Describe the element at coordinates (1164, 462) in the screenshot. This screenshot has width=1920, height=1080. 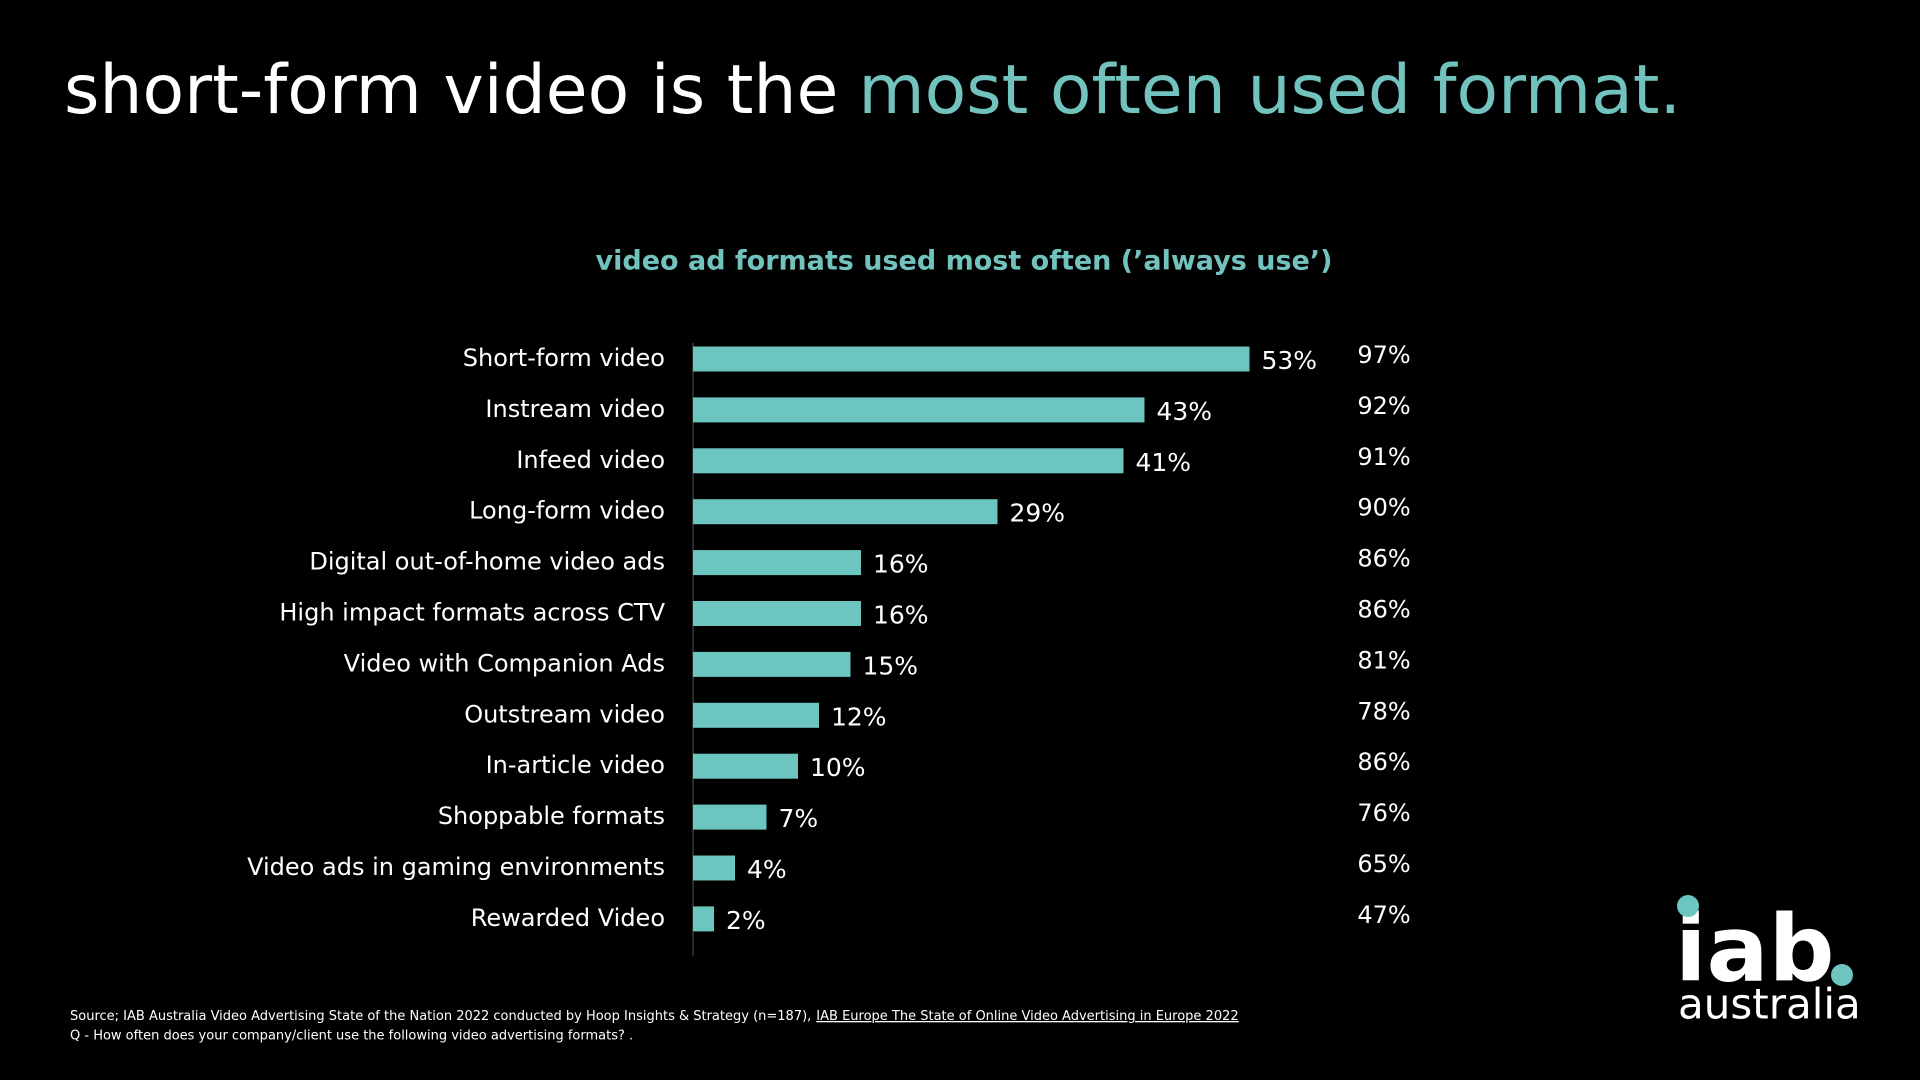
I see `value-label: 41%` at that location.